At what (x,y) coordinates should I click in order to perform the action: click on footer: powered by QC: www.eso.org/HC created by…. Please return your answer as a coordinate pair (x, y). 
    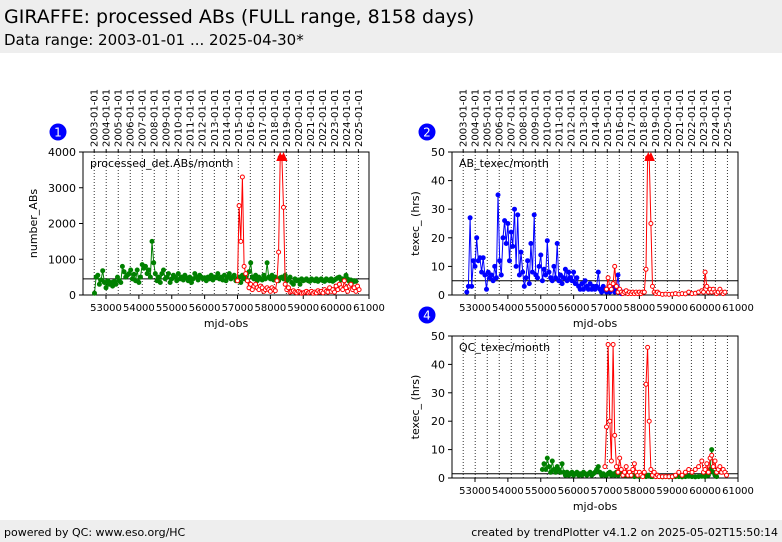
    Looking at the image, I should click on (391, 531).